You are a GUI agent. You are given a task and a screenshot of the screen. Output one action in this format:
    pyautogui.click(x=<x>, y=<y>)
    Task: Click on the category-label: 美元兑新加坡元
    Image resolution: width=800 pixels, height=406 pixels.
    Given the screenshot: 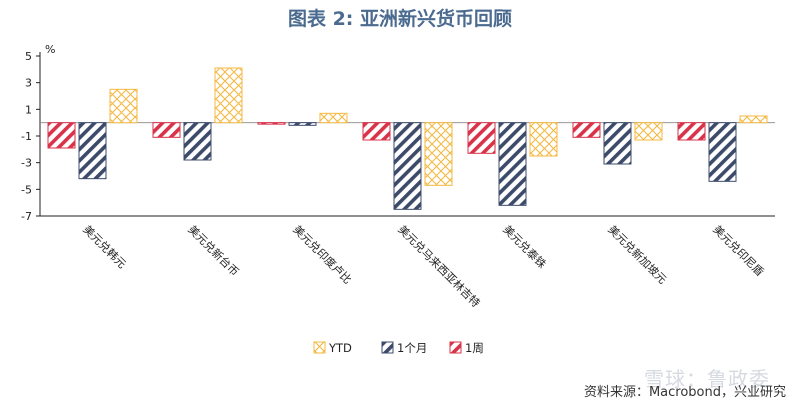 What is the action you would take?
    pyautogui.click(x=637, y=254)
    